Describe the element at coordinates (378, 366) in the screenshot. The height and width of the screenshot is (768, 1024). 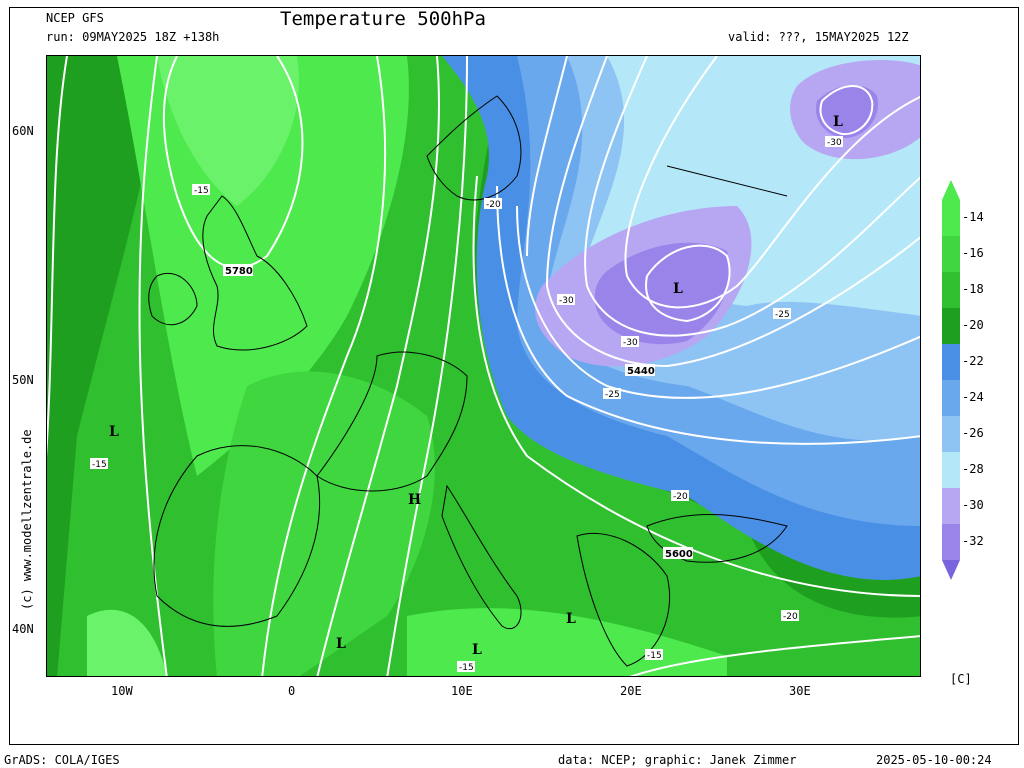
I see `contour-france` at that location.